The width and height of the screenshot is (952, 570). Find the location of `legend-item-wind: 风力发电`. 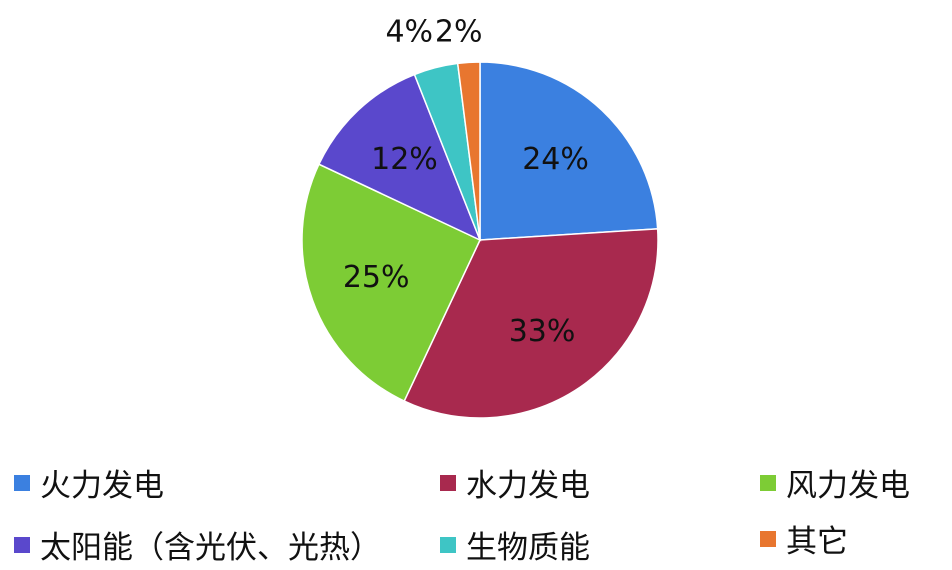

legend-item-wind: 风力发电 is located at coordinates (835, 482).